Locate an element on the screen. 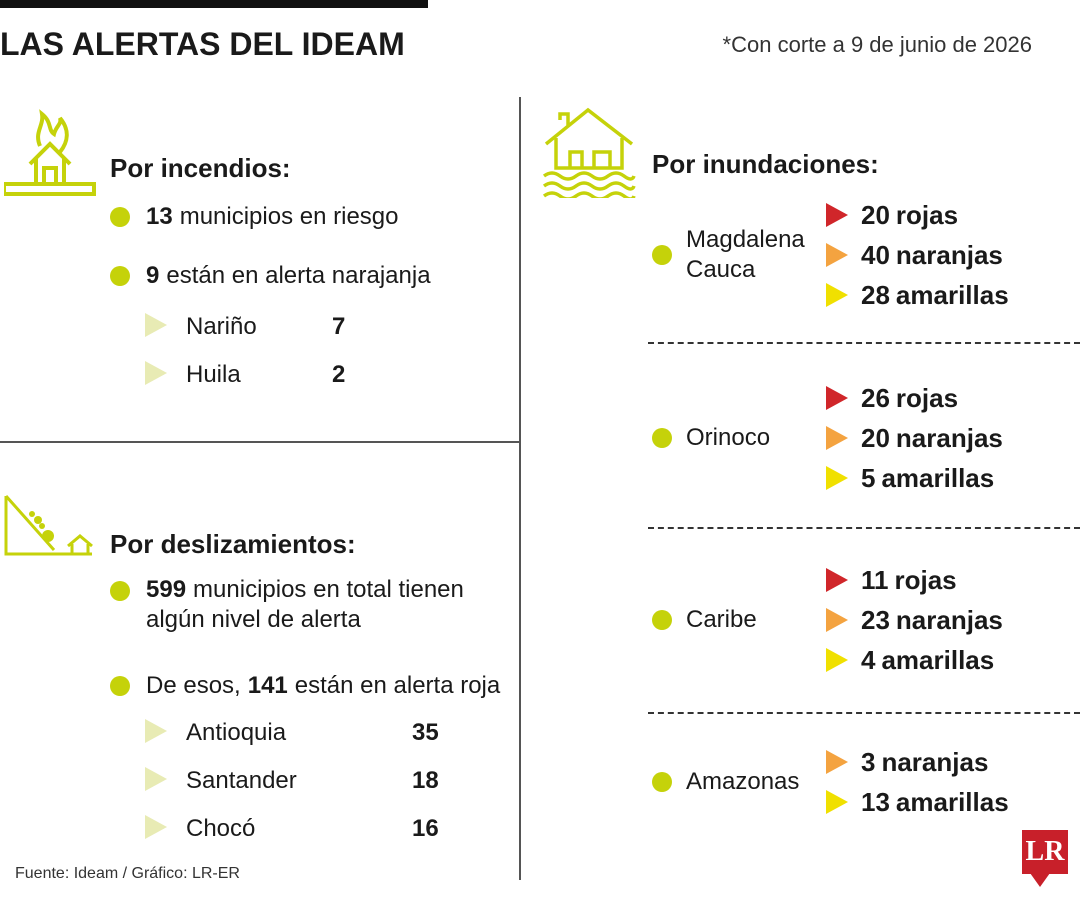 Image resolution: width=1080 pixels, height=900 pixels. alert: 40 naranjas is located at coordinates (932, 255).